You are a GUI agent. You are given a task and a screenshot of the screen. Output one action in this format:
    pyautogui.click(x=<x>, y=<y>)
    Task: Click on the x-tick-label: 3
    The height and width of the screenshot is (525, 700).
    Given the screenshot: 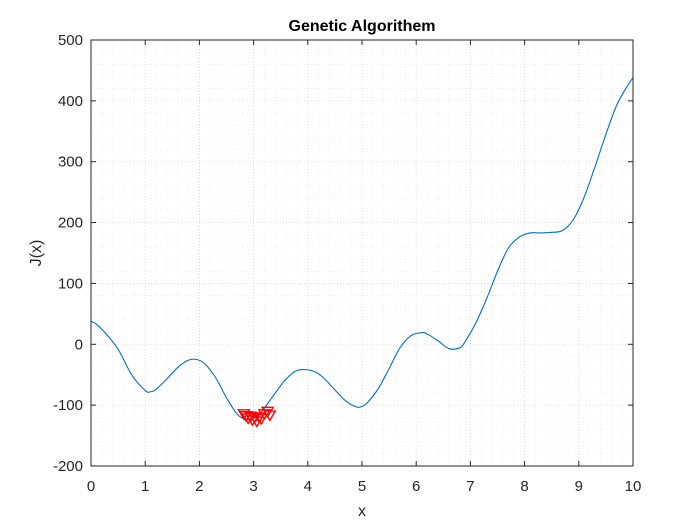 What is the action you would take?
    pyautogui.click(x=253, y=486)
    